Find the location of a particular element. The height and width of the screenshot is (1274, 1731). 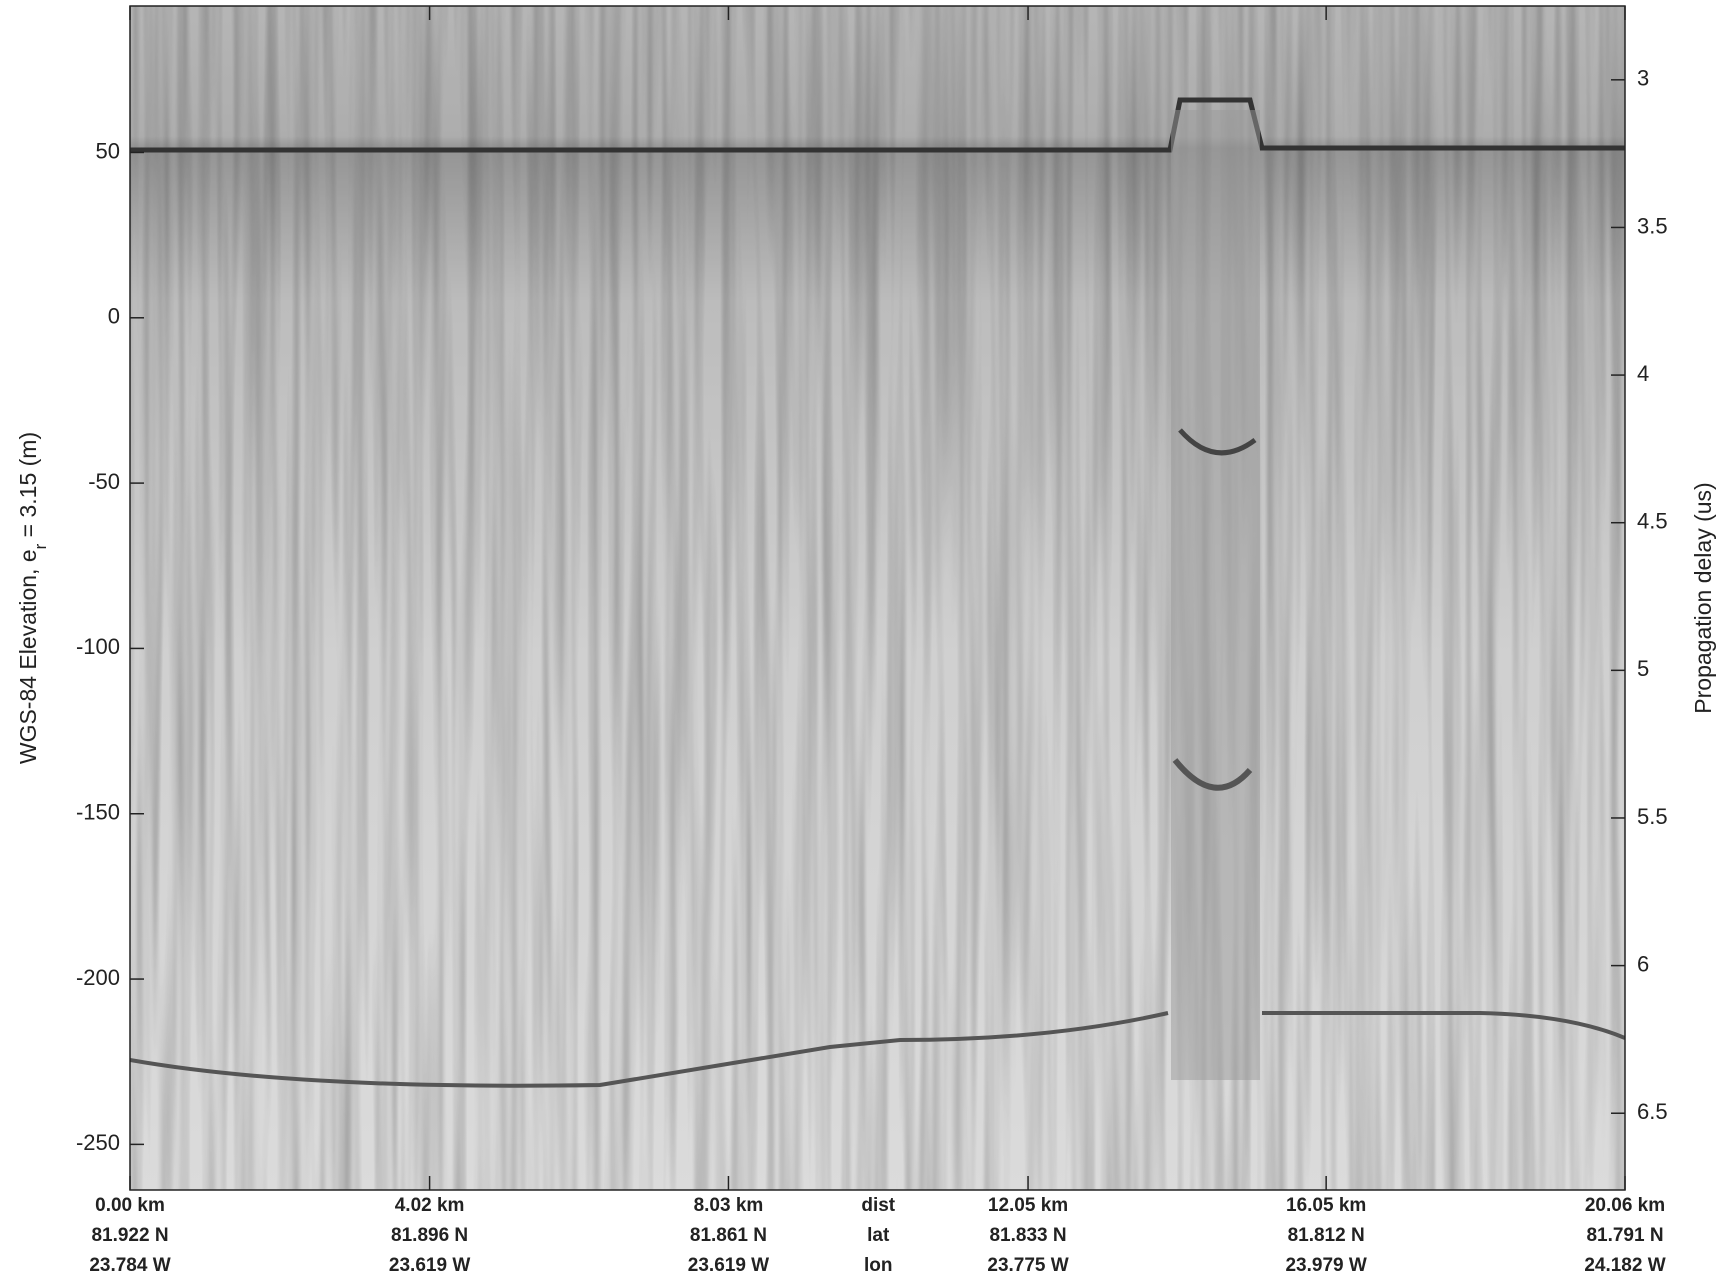

lon-label: 23.775 W is located at coordinates (1027, 1264).